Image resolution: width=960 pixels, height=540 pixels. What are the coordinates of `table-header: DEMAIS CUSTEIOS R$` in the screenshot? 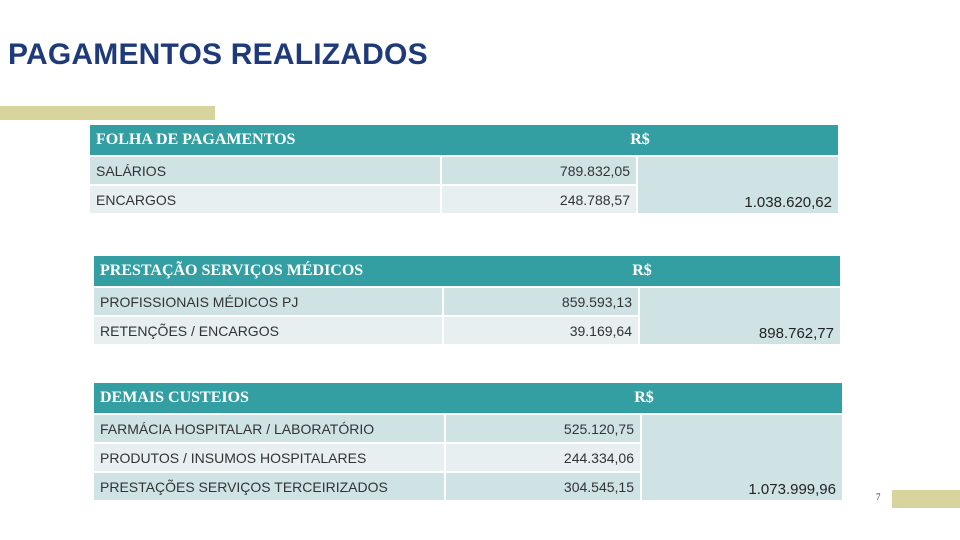 It's located at (468, 398).